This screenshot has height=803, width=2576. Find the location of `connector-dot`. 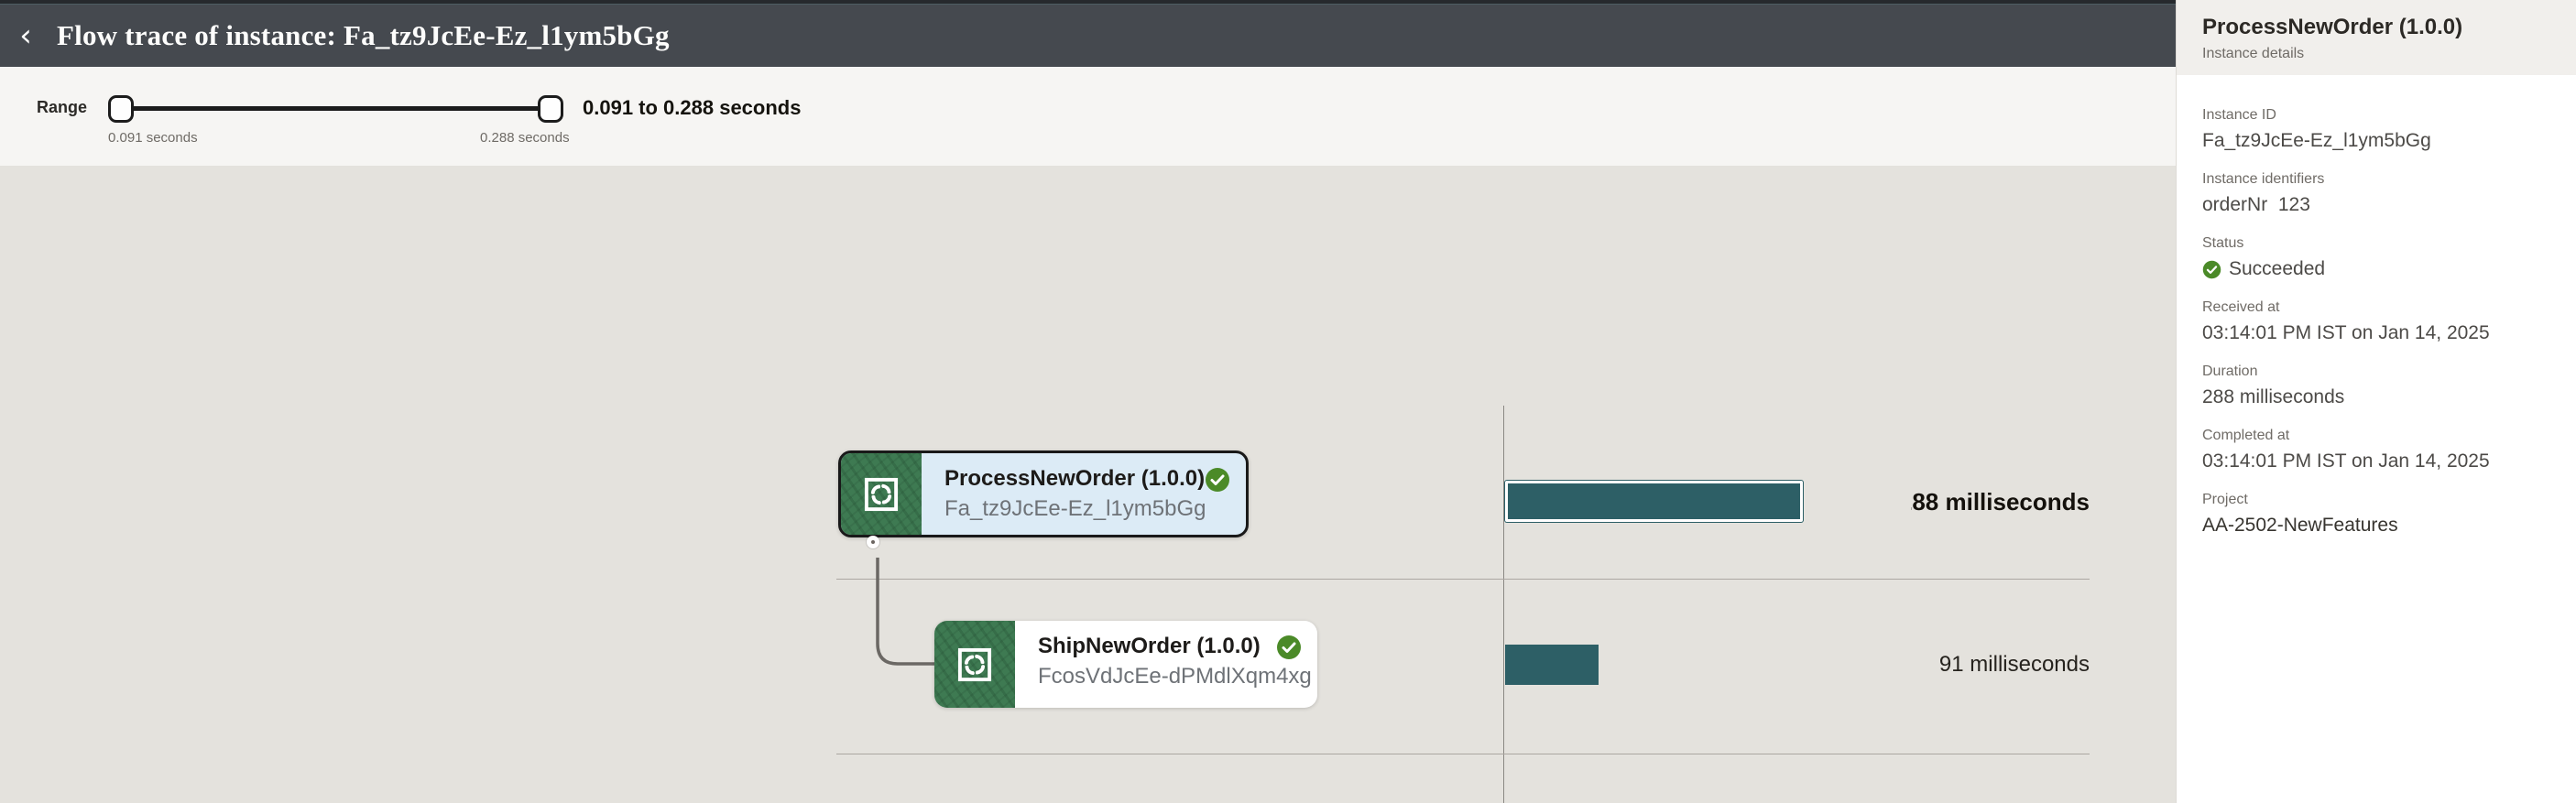

connector-dot is located at coordinates (873, 542).